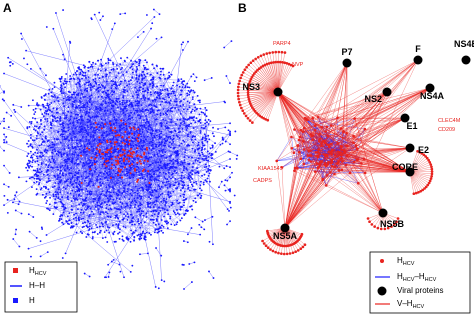 This screenshot has height=317, width=474. Describe the element at coordinates (251, 87) in the screenshot. I see `viral-node-label: NS3` at that location.